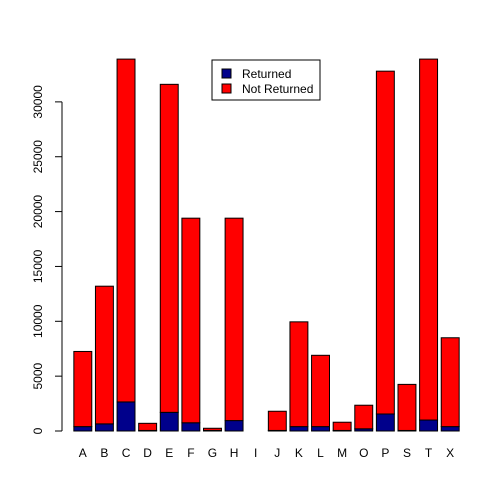 Image resolution: width=504 pixels, height=504 pixels. What do you see at coordinates (429, 453) in the screenshot?
I see `x-tick-label: T` at bounding box center [429, 453].